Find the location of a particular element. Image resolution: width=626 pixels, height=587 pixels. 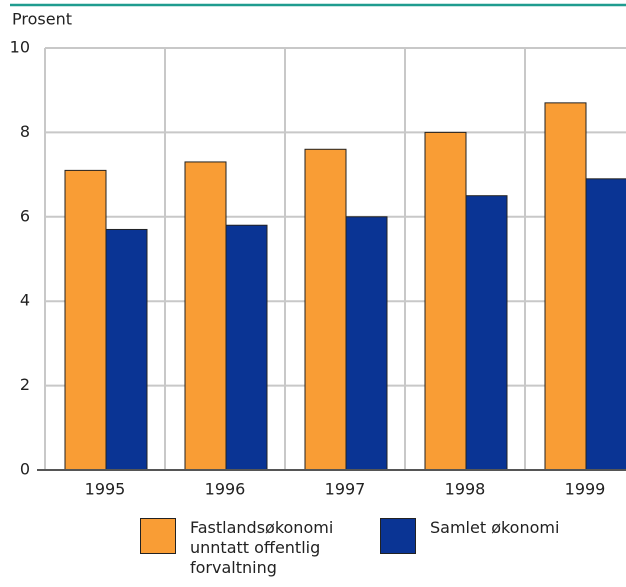

y-tick-label: 2 is located at coordinates (25, 384).